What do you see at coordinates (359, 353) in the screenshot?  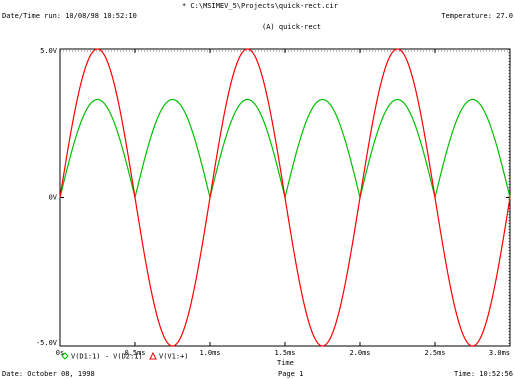 I see `x-tick-label: 2.0ms` at bounding box center [359, 353].